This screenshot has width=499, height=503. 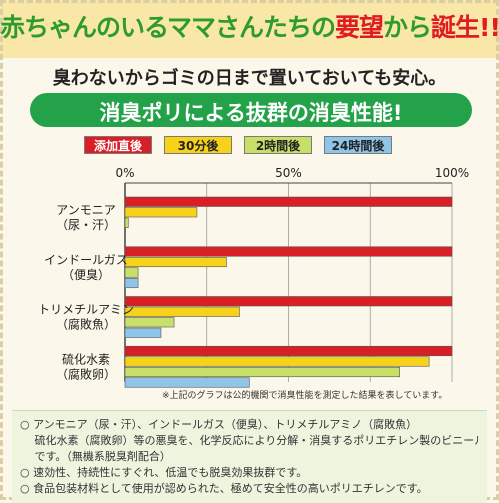 What do you see at coordinates (224, 488) in the screenshot?
I see `note-line-5: ○ 食品包装材料として使用が認められた、極めて安全性の高いポリエチレンです。` at bounding box center [224, 488].